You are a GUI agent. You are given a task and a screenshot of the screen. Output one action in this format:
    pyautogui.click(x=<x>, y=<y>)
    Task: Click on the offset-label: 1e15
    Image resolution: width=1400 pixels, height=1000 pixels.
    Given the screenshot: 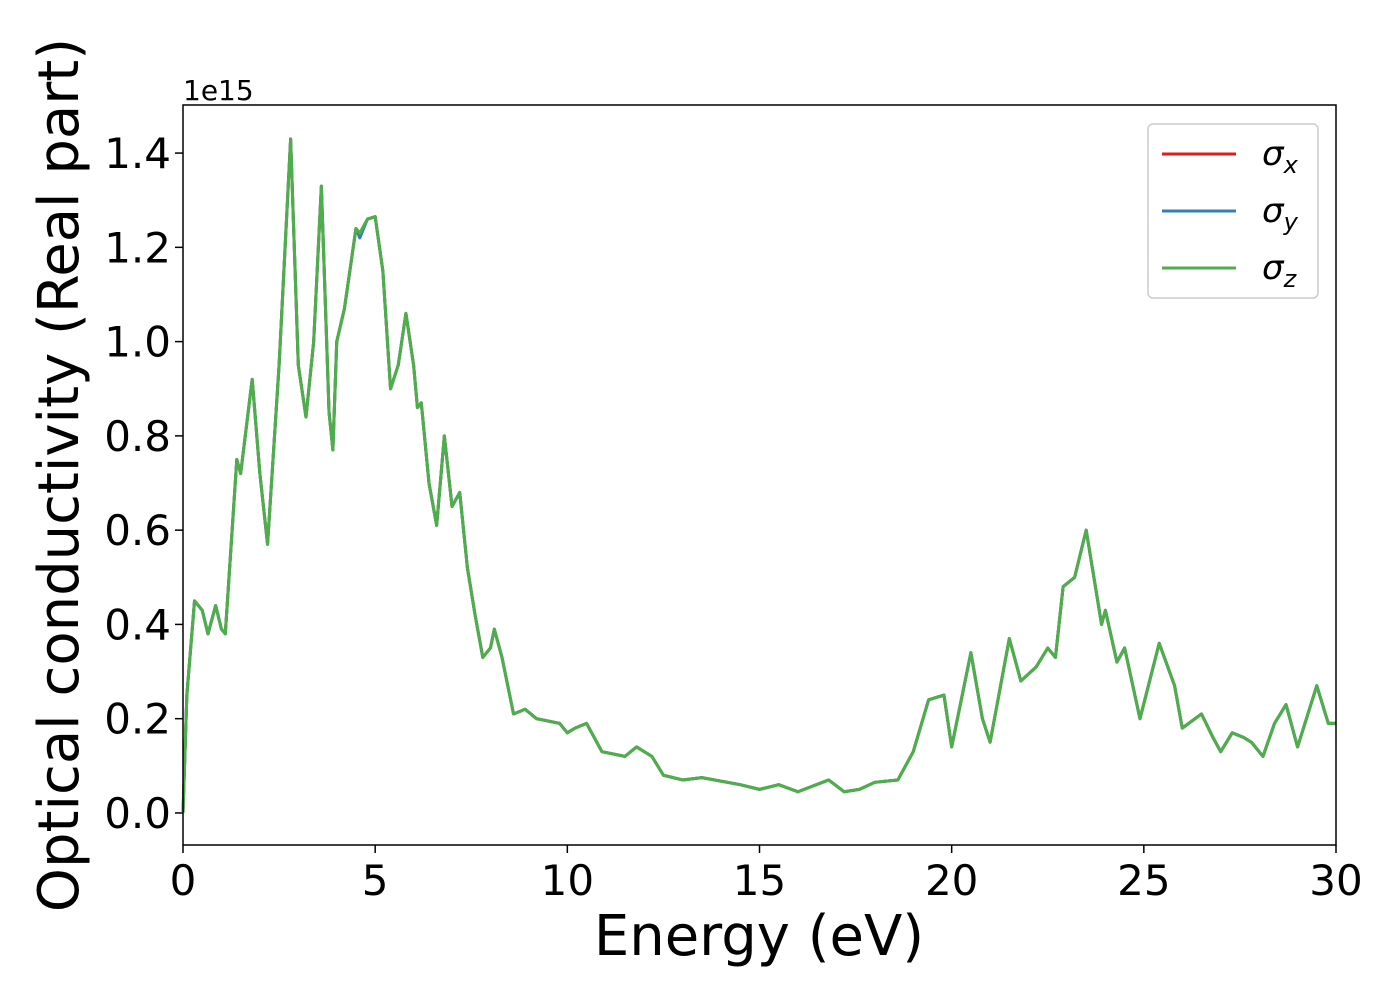 What is the action you would take?
    pyautogui.click(x=218, y=90)
    